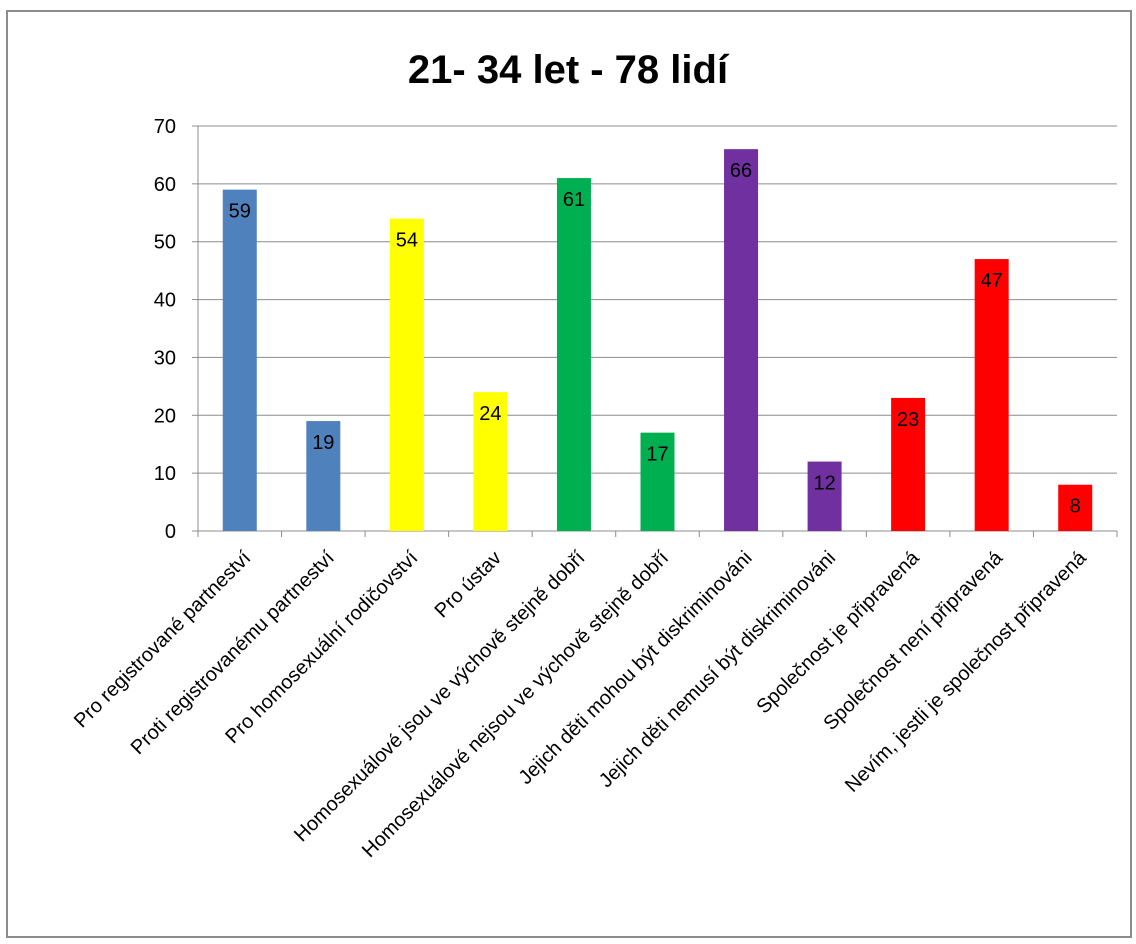 This screenshot has height=944, width=1136. What do you see at coordinates (165, 127) in the screenshot?
I see `y-tick-label: 70` at bounding box center [165, 127].